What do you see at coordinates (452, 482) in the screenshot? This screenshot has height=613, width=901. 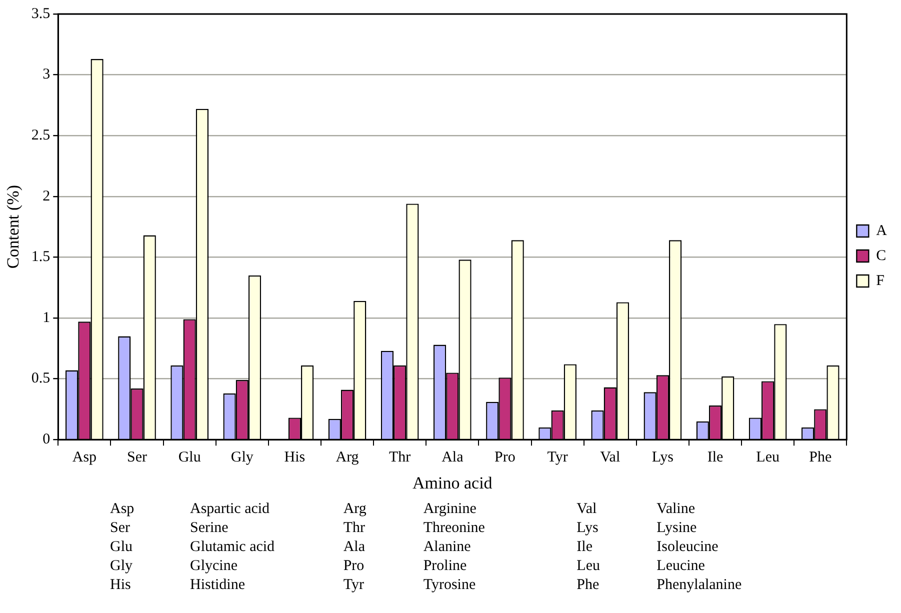 I see `x-axis-title: Amino acid` at bounding box center [452, 482].